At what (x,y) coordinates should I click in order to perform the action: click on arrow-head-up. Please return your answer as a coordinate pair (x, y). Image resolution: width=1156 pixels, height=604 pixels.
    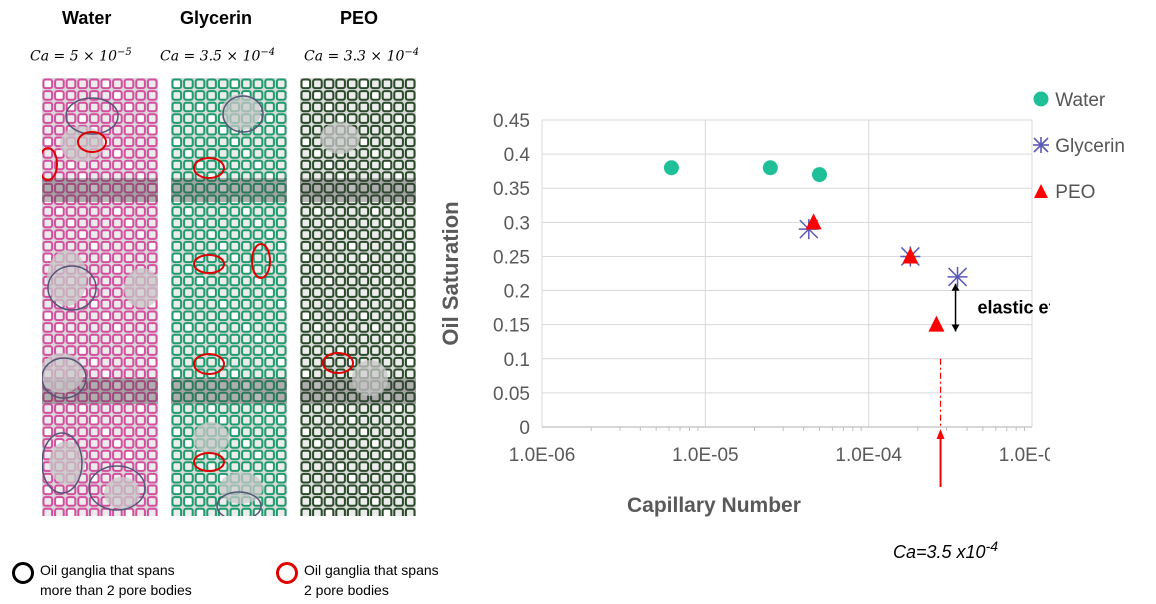
    Looking at the image, I should click on (956, 287).